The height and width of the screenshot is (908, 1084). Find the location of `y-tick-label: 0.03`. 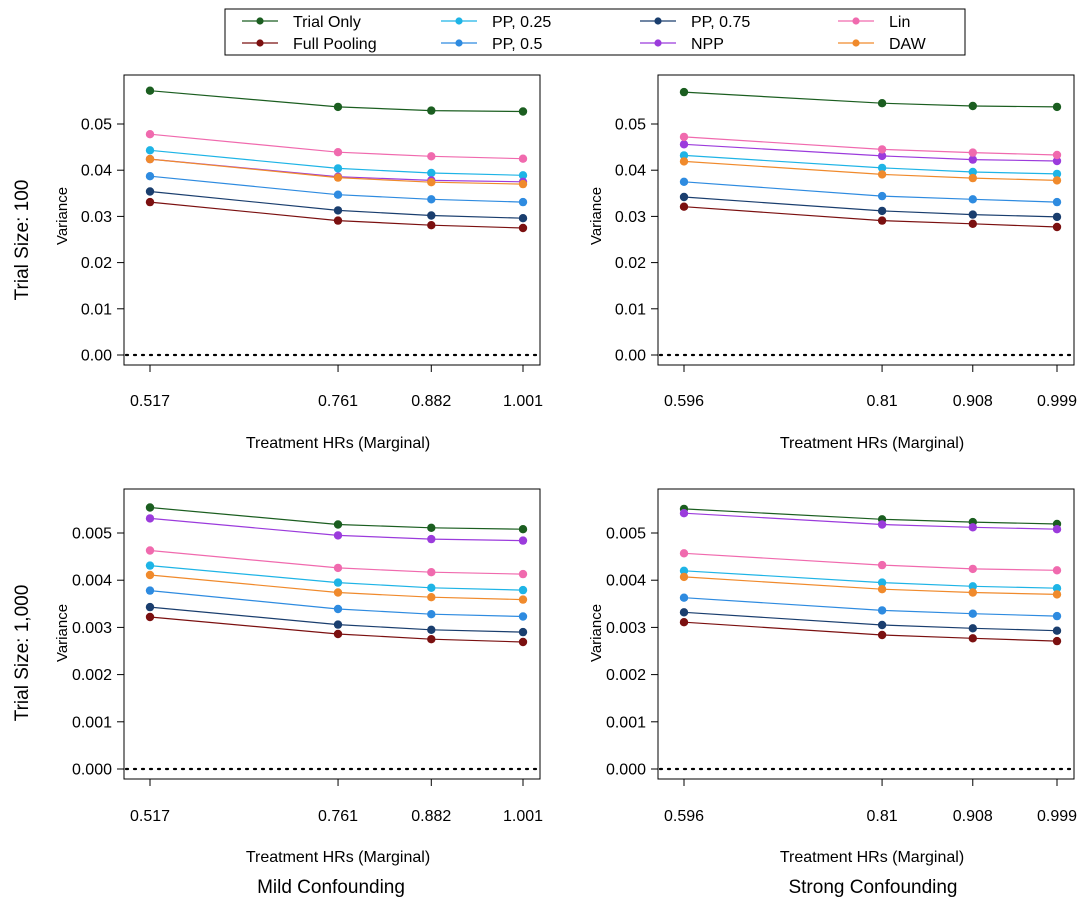

y-tick-label: 0.03 is located at coordinates (630, 217).